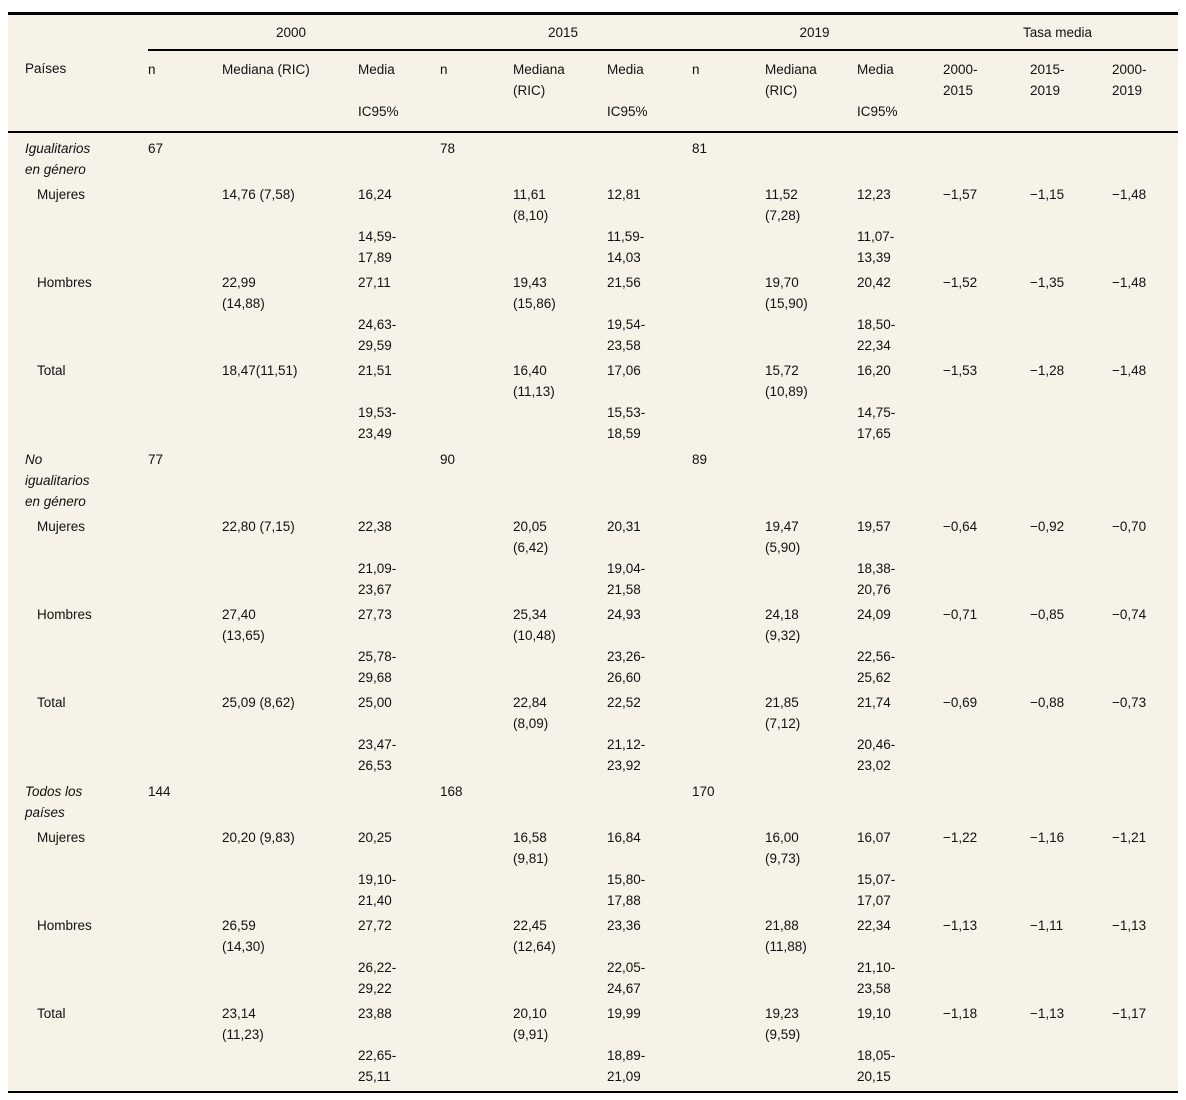  Describe the element at coordinates (534, 625) in the screenshot. I see `value-cell: 25,34 (10,48)` at that location.